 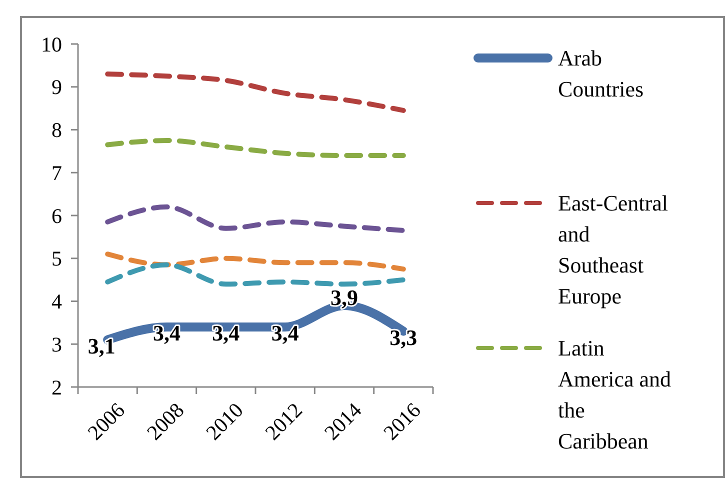 I want to click on y-tick-label: 5, so click(x=57, y=258).